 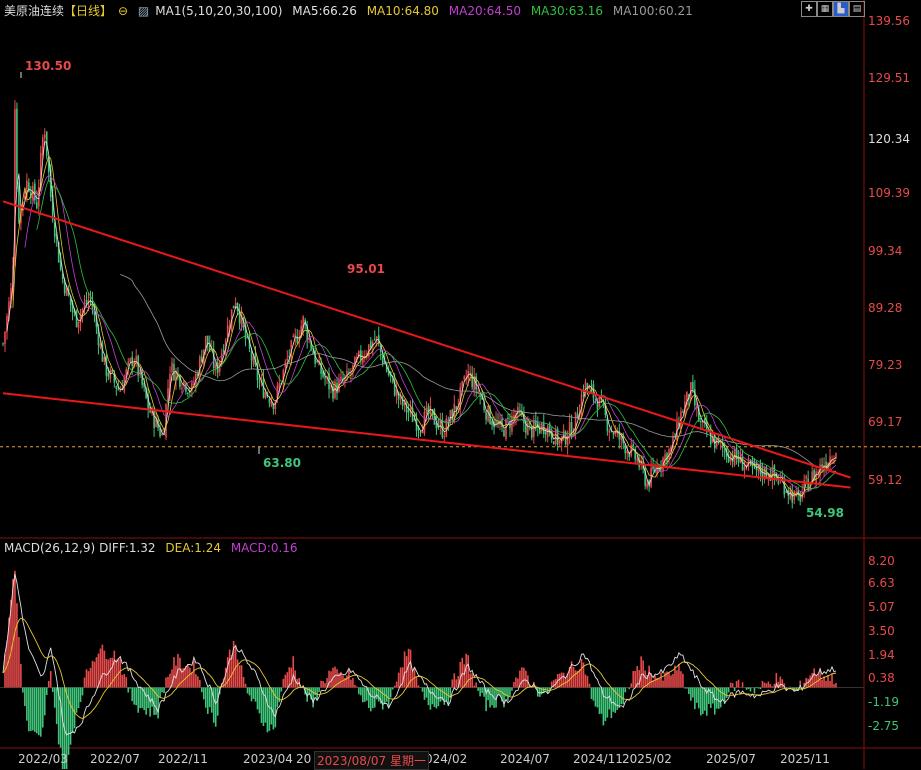 What do you see at coordinates (219, 11) in the screenshot?
I see `ma-label: MA1(5,10,20,30,100)` at bounding box center [219, 11].